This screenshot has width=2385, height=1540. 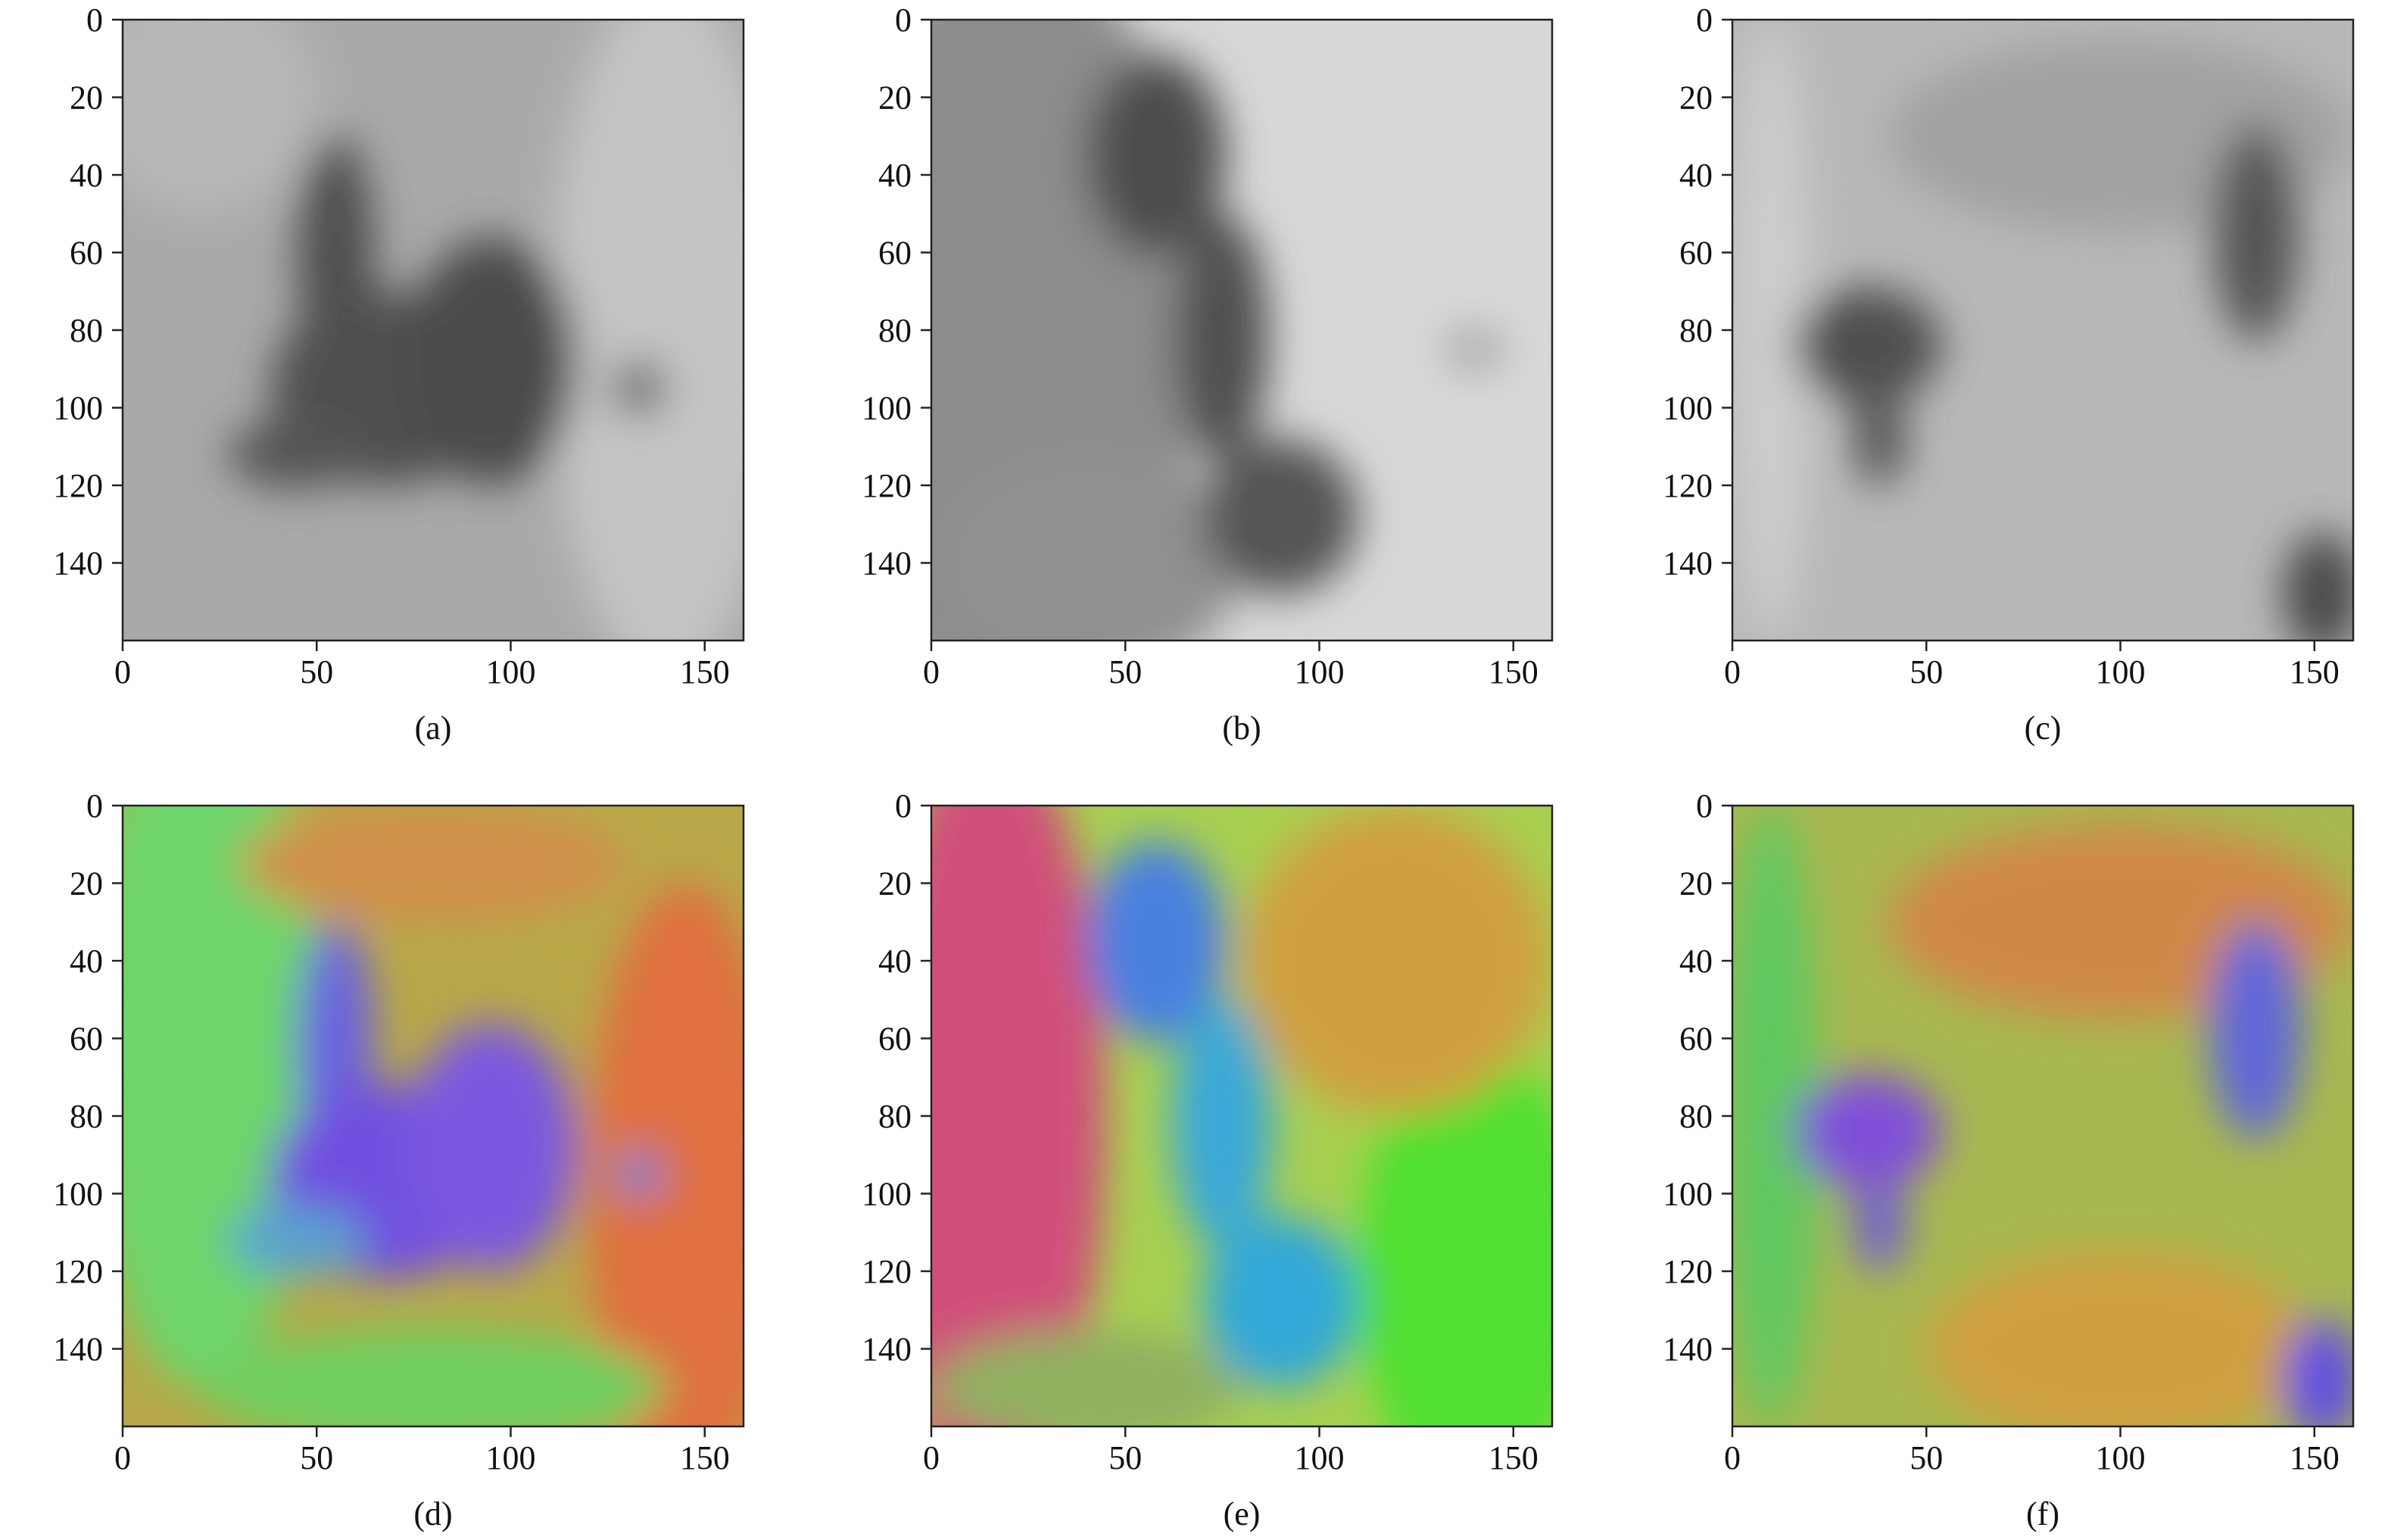 I want to click on caption: (c), so click(x=2043, y=728).